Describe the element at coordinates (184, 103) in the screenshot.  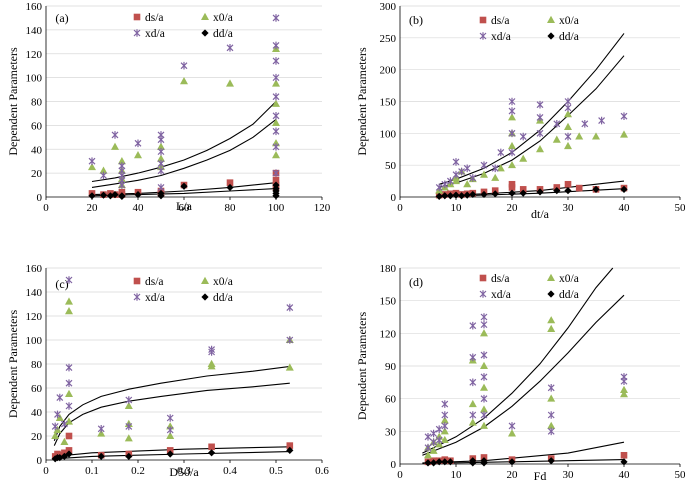
I see `series-xd` at that location.